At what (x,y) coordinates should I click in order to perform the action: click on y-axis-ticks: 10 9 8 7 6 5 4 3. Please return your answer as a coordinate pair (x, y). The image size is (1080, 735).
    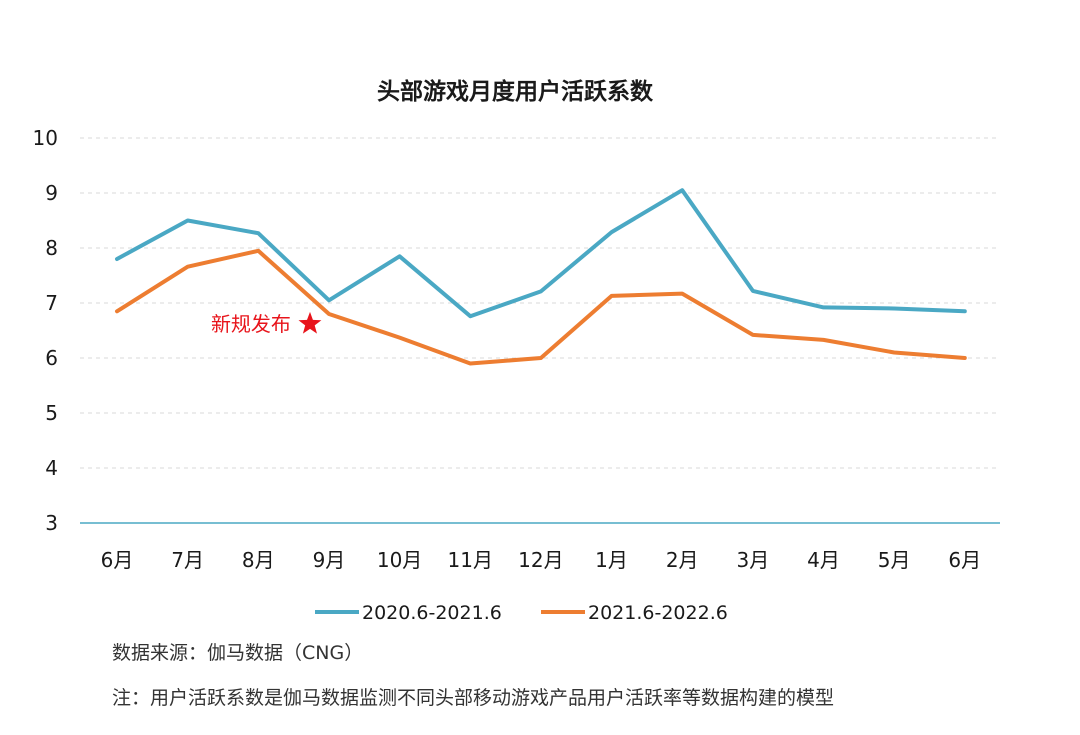
    Looking at the image, I should click on (45, 330).